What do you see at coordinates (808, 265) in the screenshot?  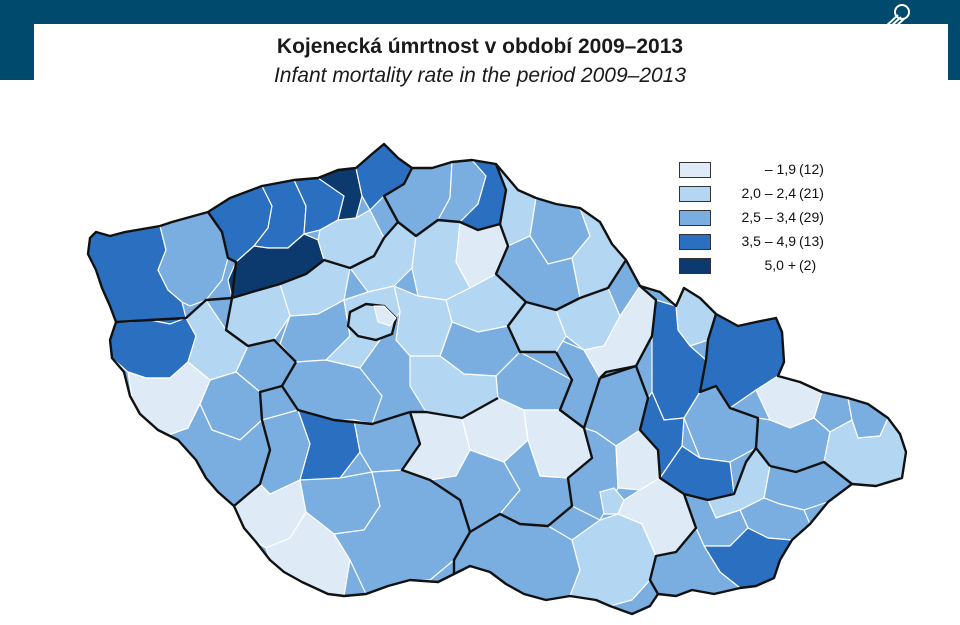 I see `legend-count: (2)` at bounding box center [808, 265].